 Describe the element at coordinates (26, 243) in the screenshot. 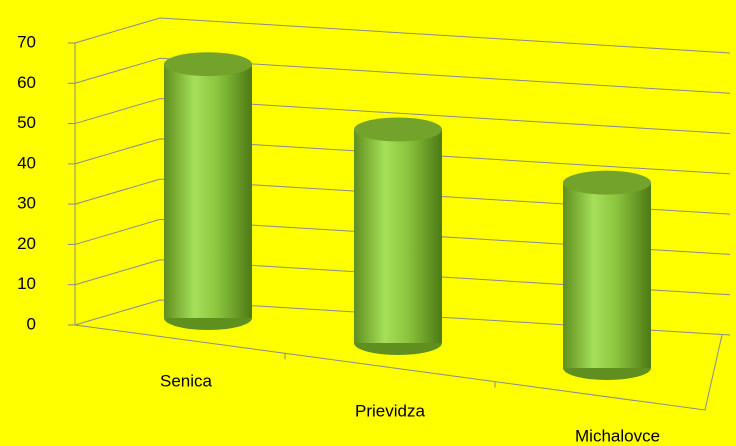

I see `y-tick-label: 20` at that location.